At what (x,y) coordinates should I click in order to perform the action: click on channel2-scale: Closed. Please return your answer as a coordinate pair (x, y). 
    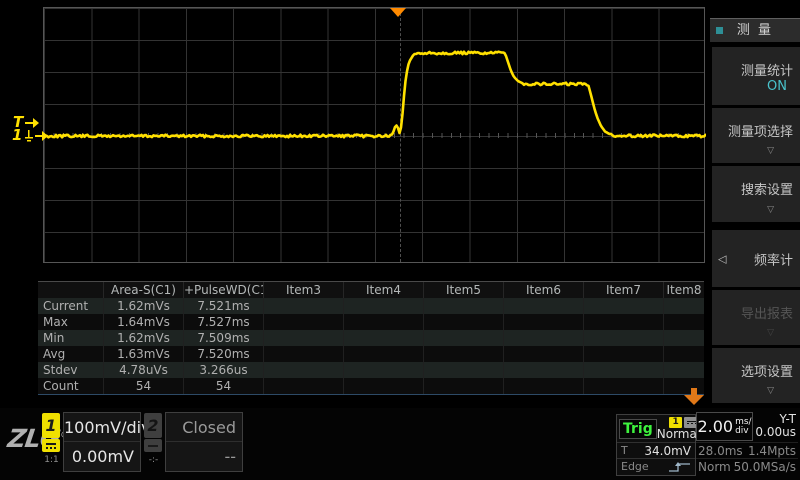
    Looking at the image, I should click on (204, 427).